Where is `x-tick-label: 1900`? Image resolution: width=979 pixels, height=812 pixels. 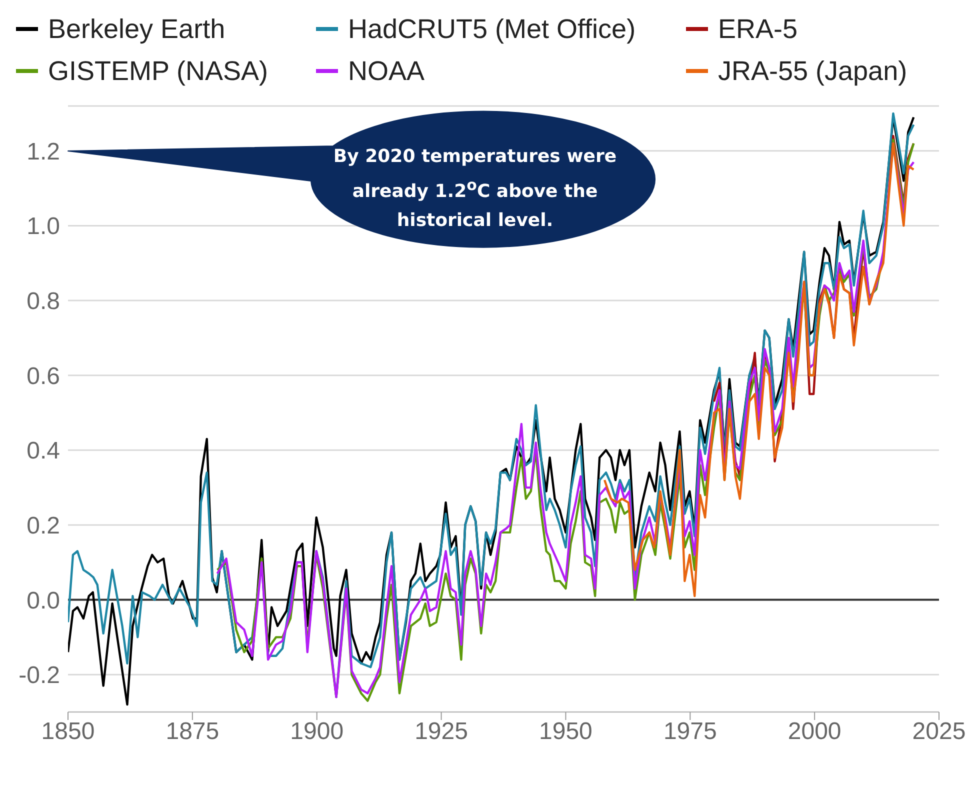 x-tick-label: 1900 is located at coordinates (317, 732).